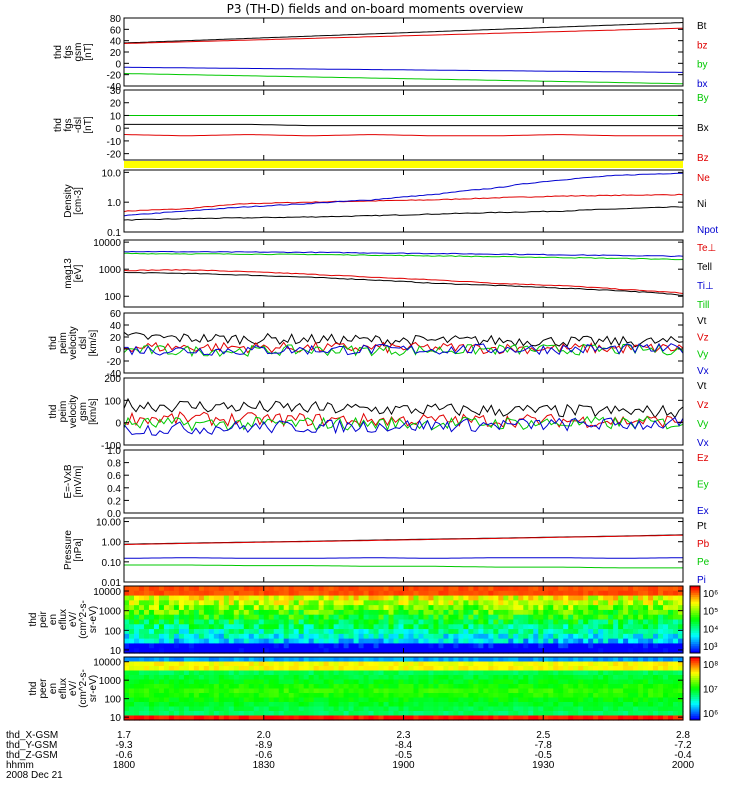 This screenshot has height=800, width=750. What do you see at coordinates (83, 411) in the screenshot?
I see `y-axis-label-line: gsm` at bounding box center [83, 411].